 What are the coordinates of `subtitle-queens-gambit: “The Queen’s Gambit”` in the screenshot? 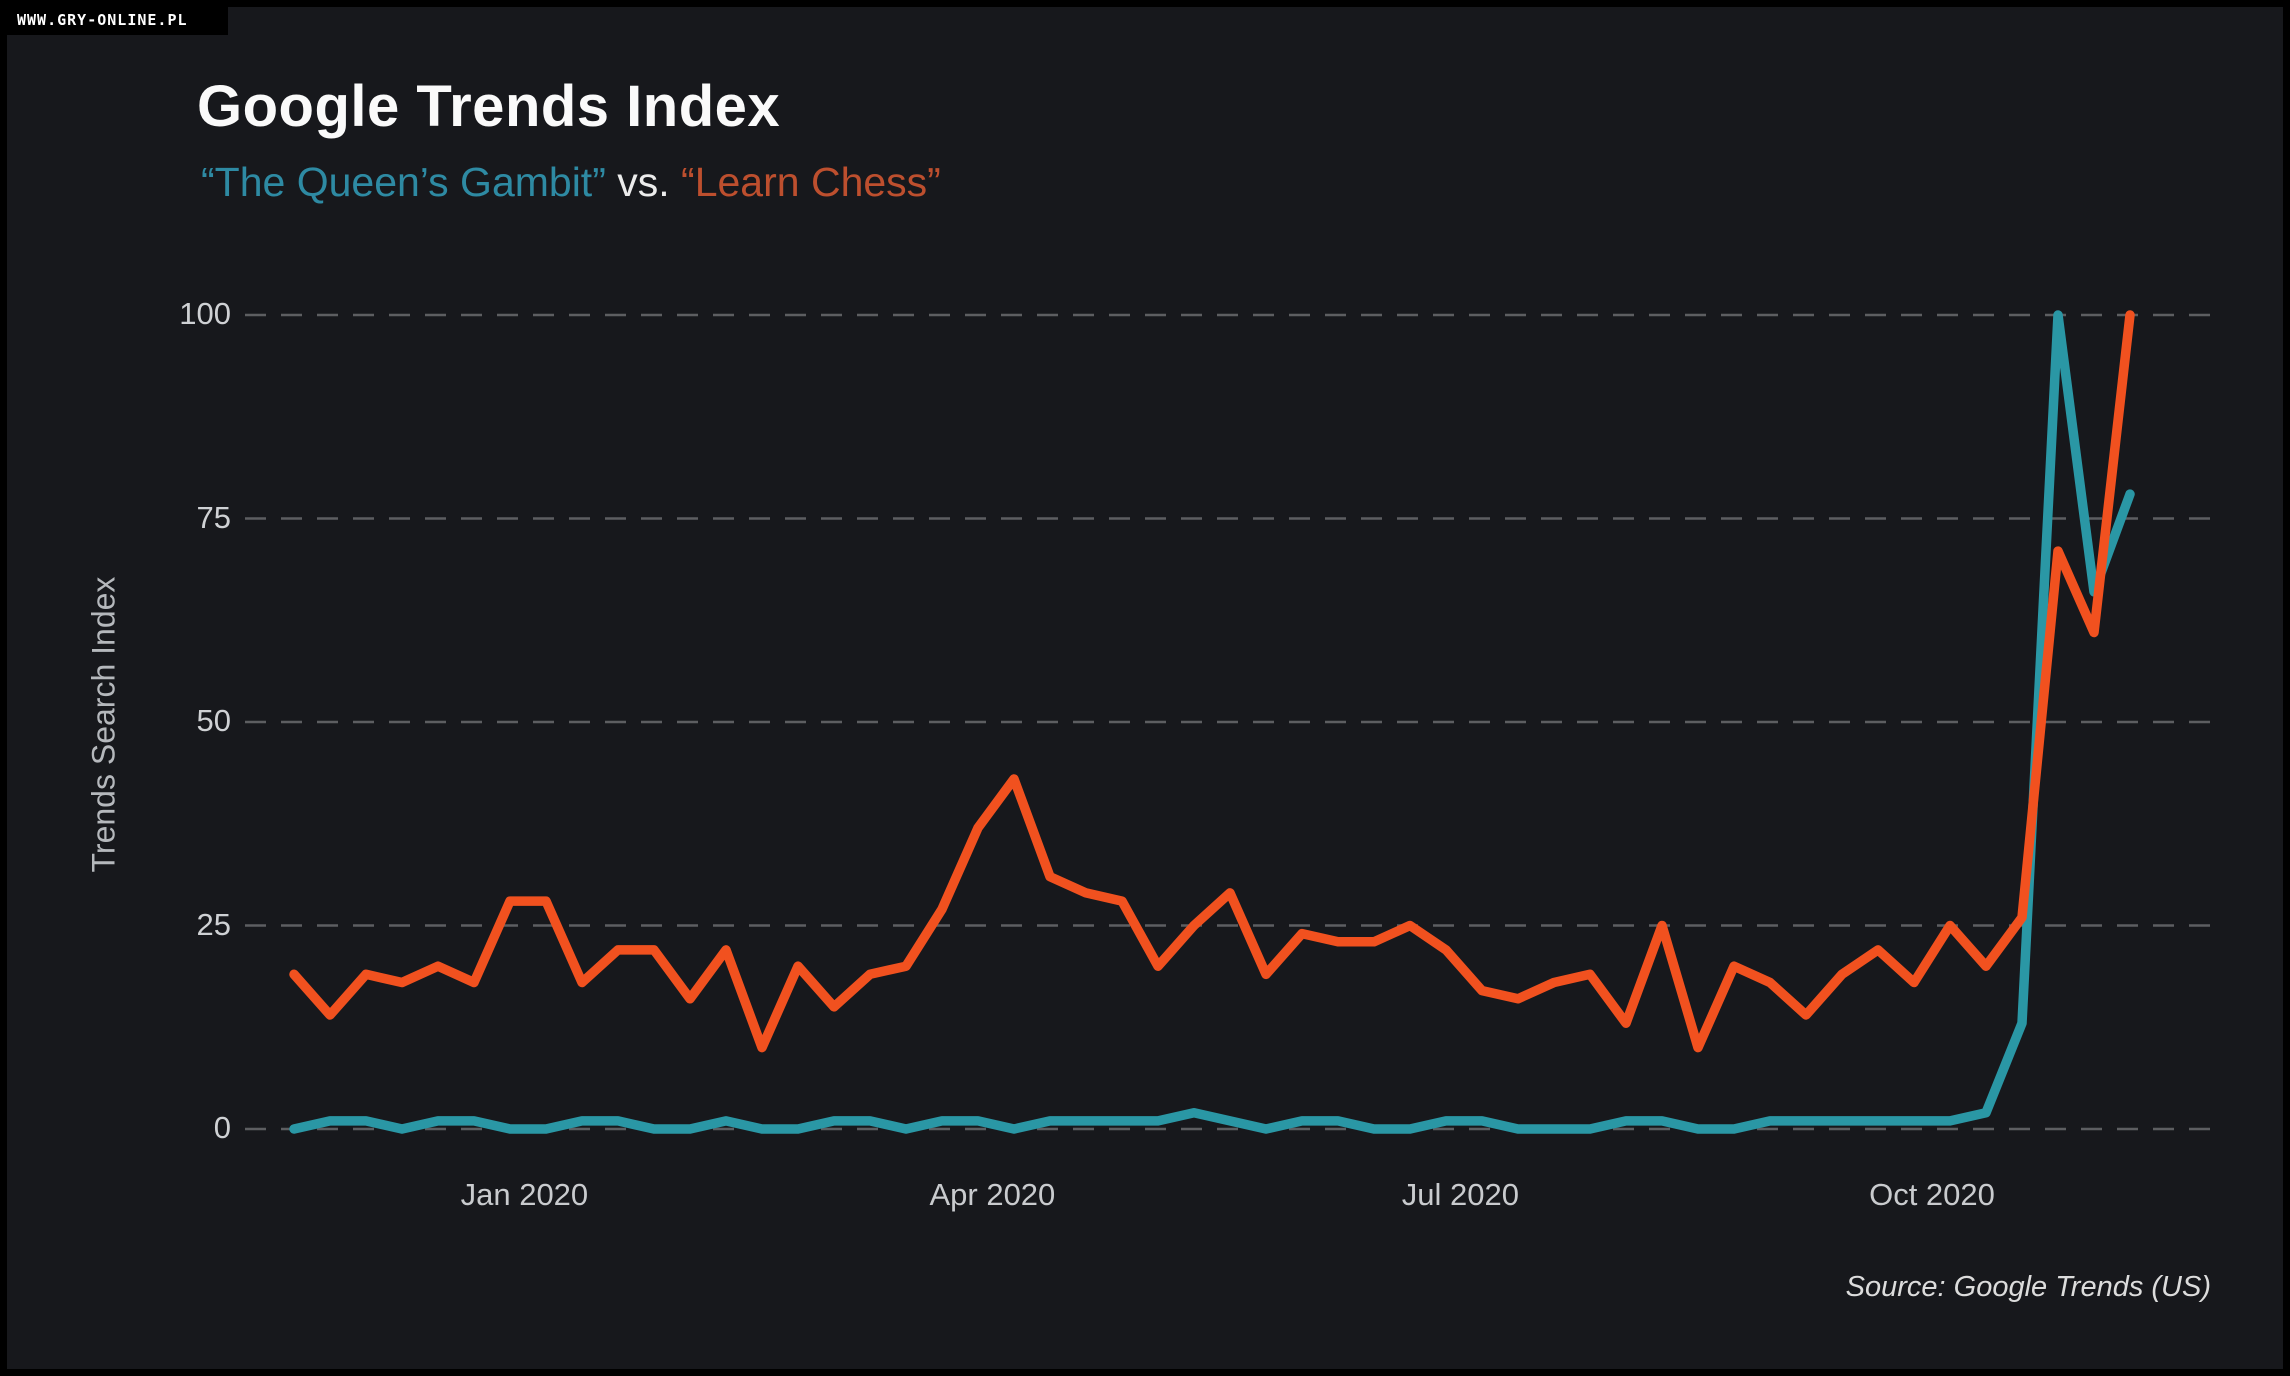 It's located at (403, 182).